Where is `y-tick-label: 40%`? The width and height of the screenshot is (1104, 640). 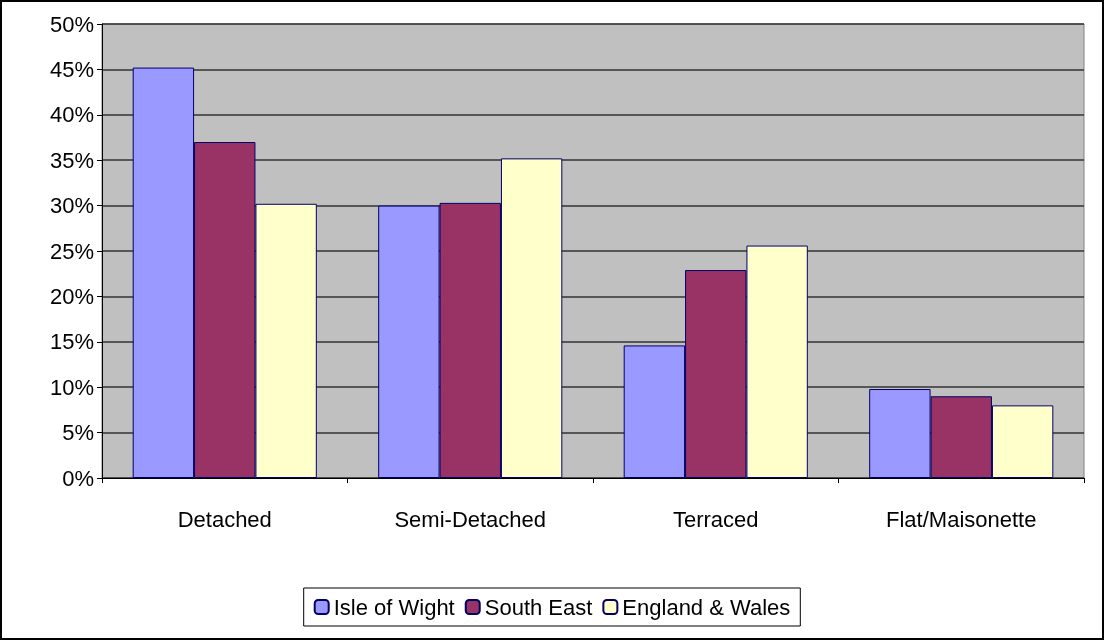 y-tick-label: 40% is located at coordinates (71, 115).